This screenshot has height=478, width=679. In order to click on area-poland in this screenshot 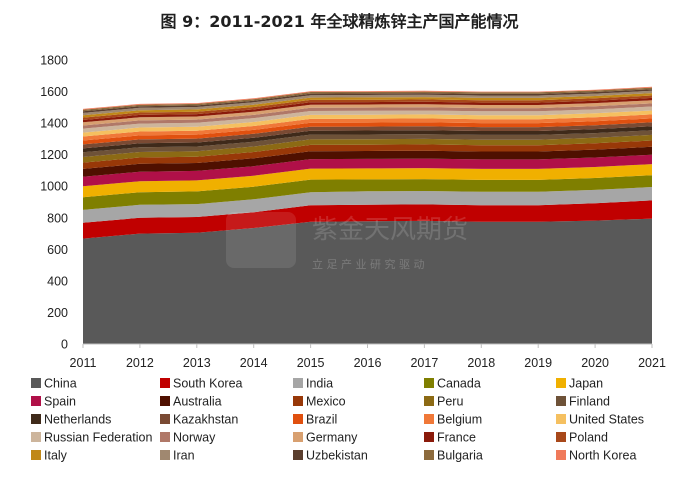, I will do `click(367, 107)`.